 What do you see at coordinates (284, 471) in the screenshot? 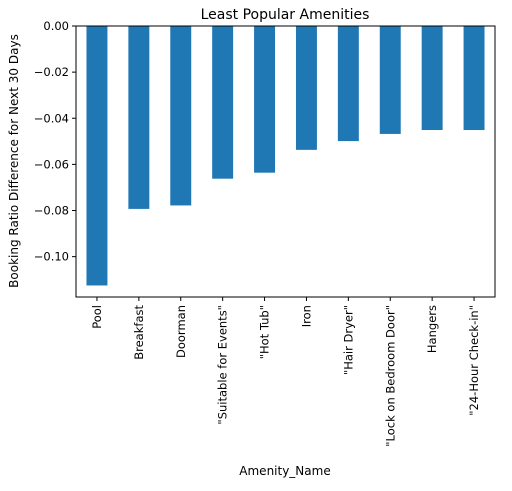
I see `x-axis-label: Amenity_Name` at bounding box center [284, 471].